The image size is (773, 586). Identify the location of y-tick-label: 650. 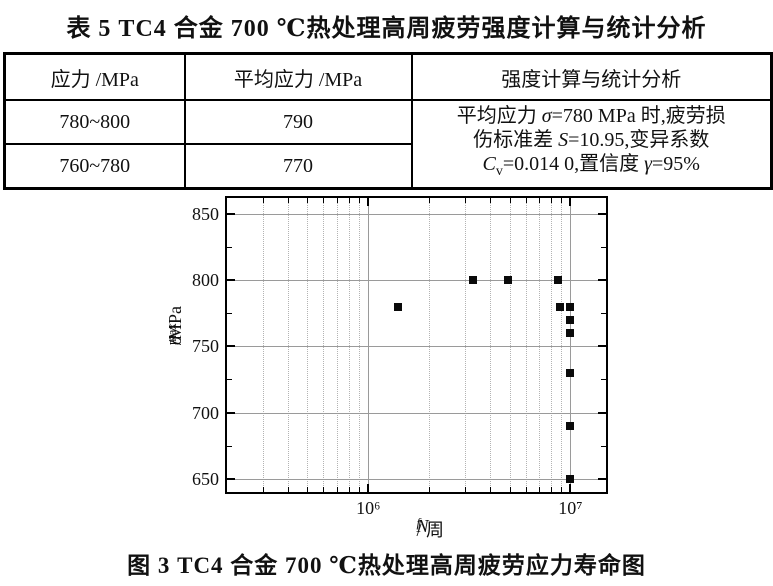
(205, 478).